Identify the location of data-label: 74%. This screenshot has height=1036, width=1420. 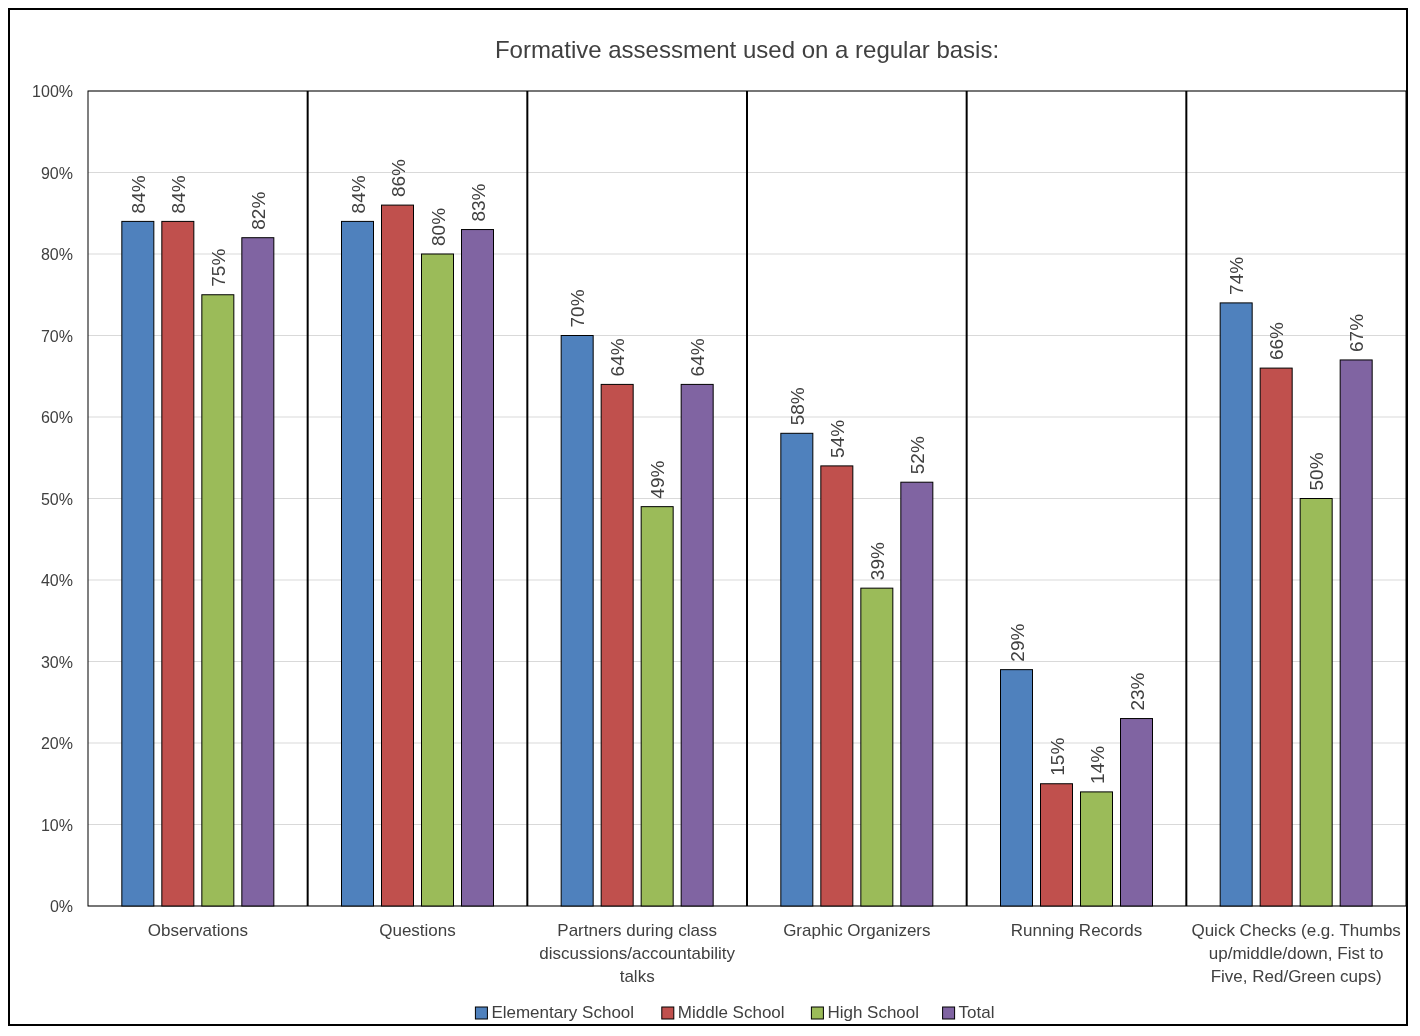
(1237, 275).